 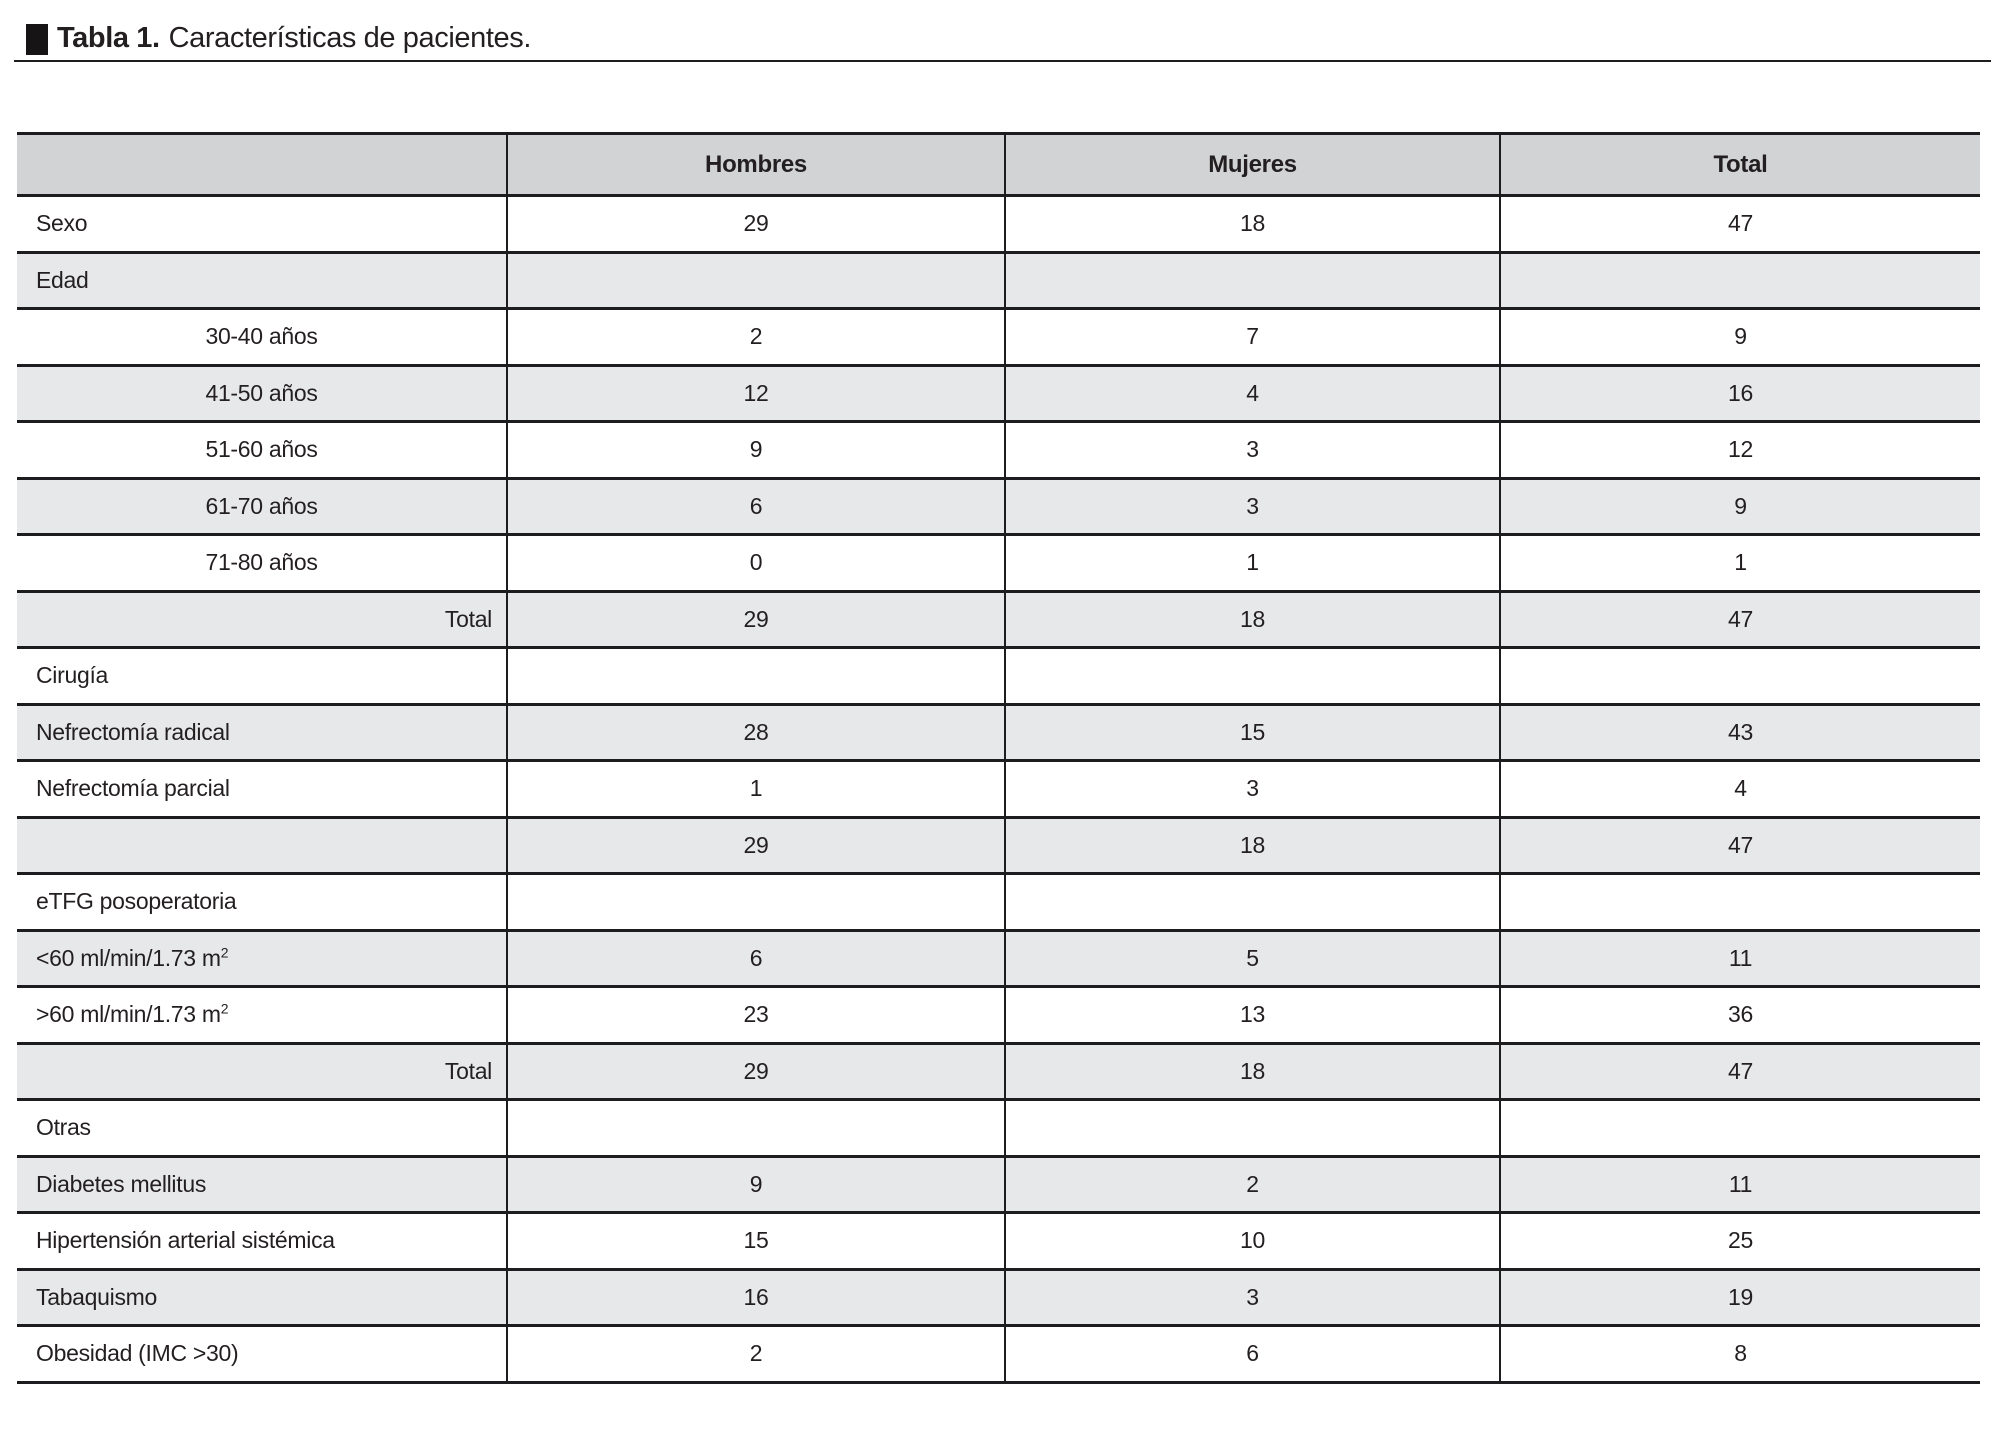 I want to click on table-row: Nefrectomía parcial 1 3 4, so click(x=998, y=789).